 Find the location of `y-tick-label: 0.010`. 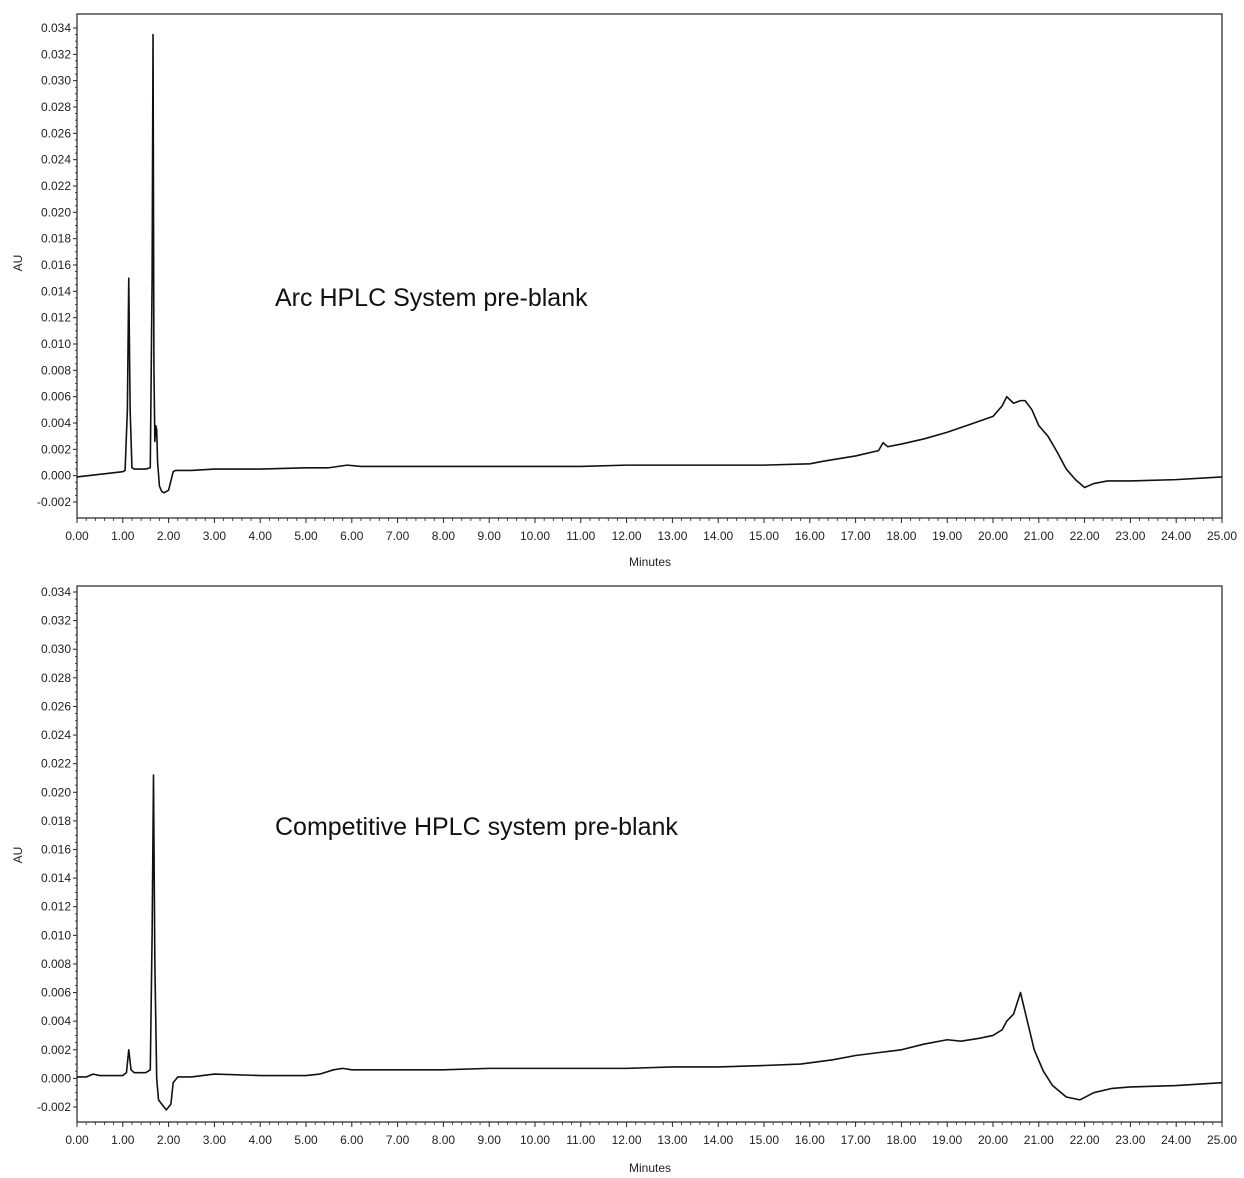

y-tick-label: 0.010 is located at coordinates (56, 344).